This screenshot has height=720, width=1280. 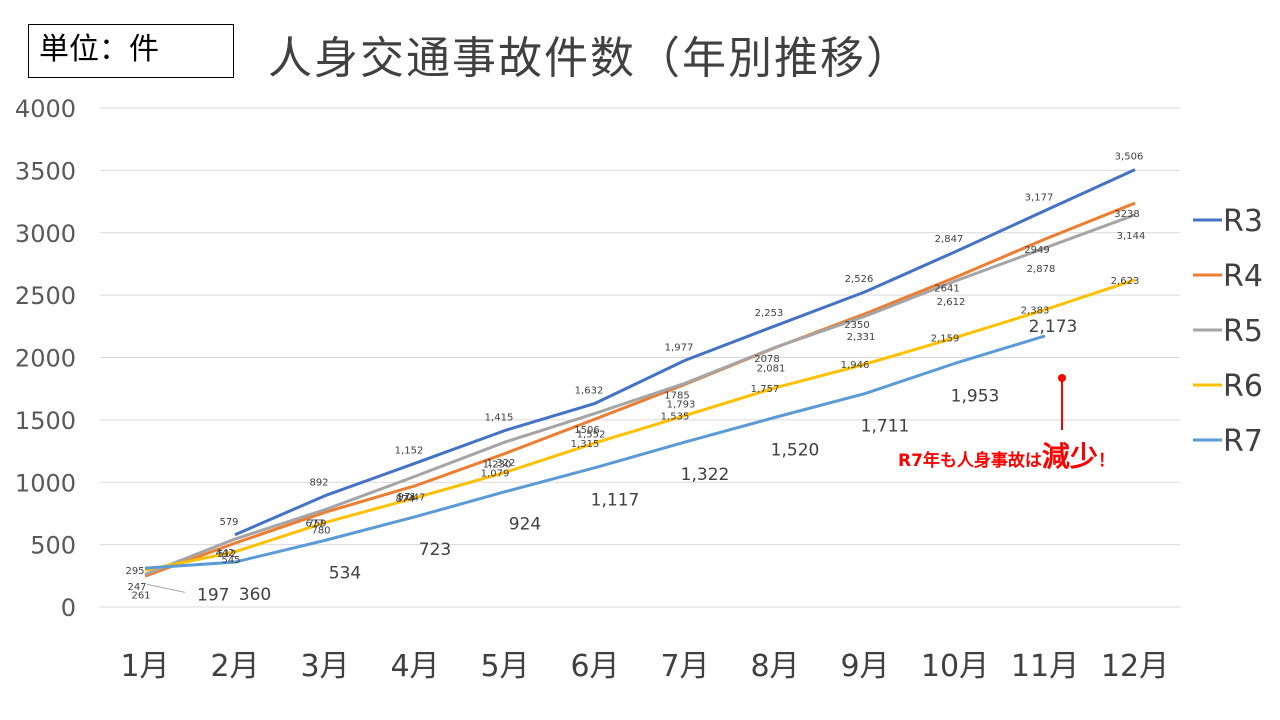 What do you see at coordinates (345, 573) in the screenshot?
I see `data-label-r7: 534` at bounding box center [345, 573].